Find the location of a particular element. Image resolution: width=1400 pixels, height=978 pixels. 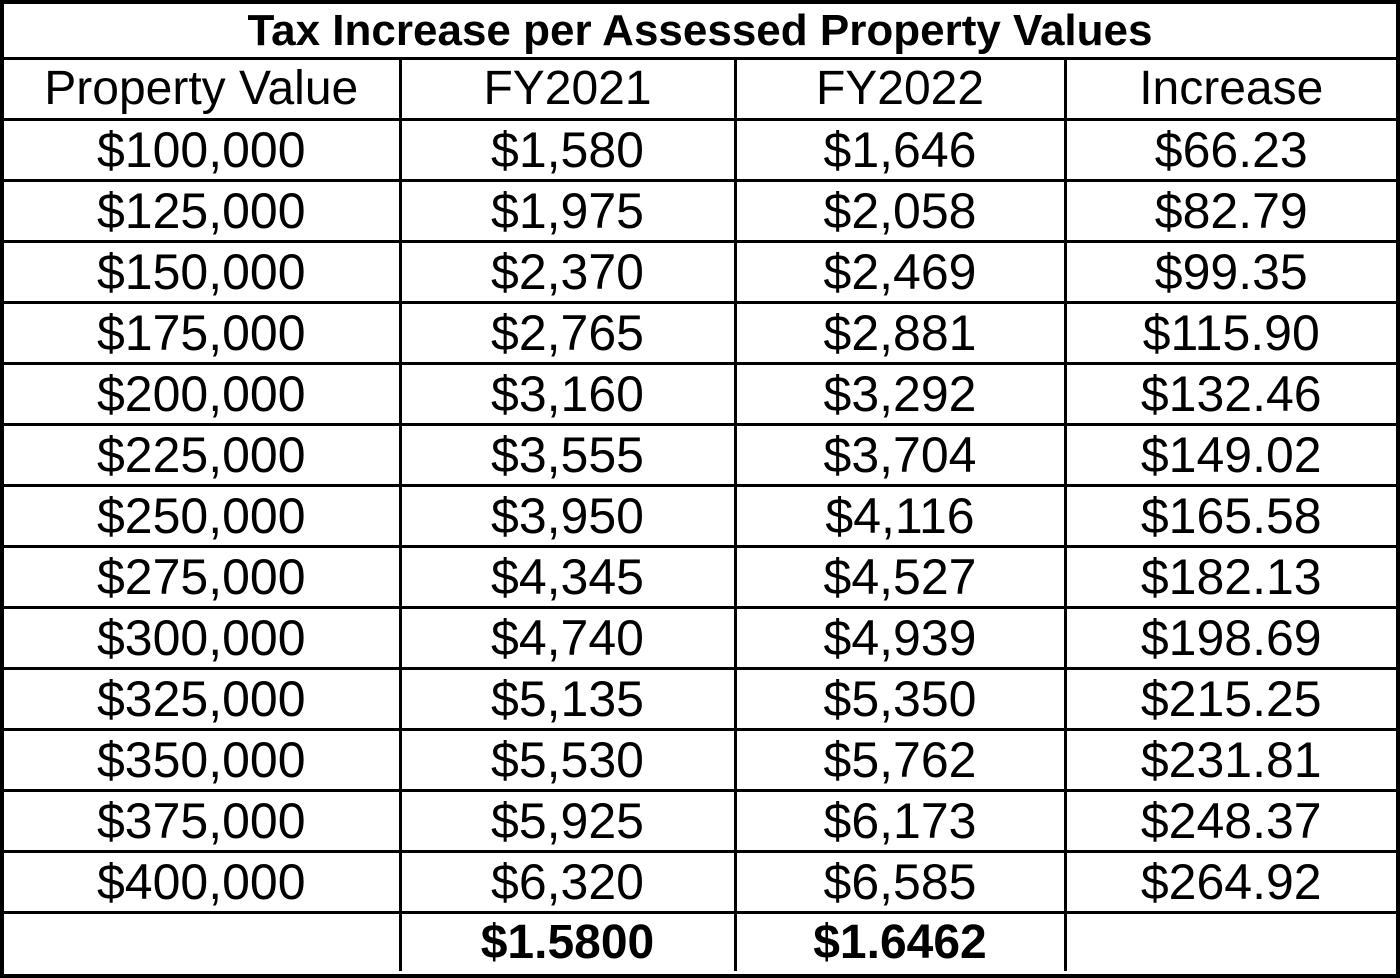

cell-increase: $248.37 is located at coordinates (1230, 821).